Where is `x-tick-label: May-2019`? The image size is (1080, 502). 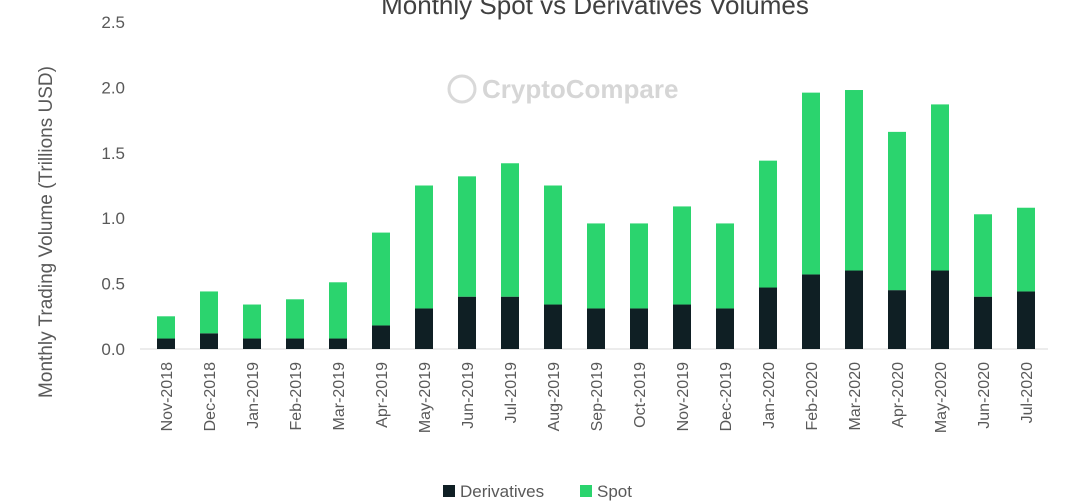
x-tick-label: May-2019 is located at coordinates (425, 397).